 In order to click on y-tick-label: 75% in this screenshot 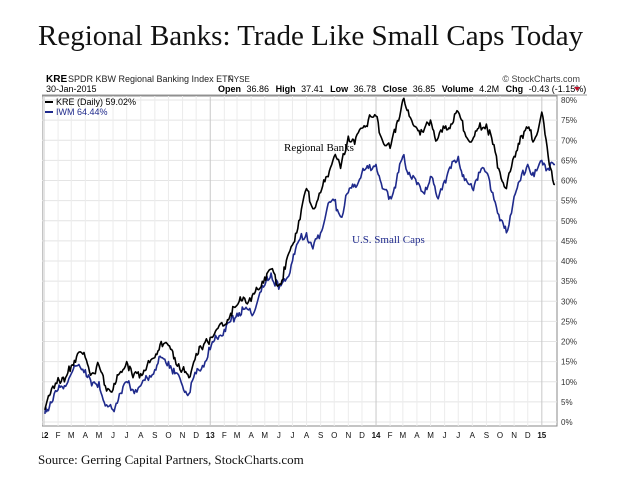, I will do `click(569, 120)`.